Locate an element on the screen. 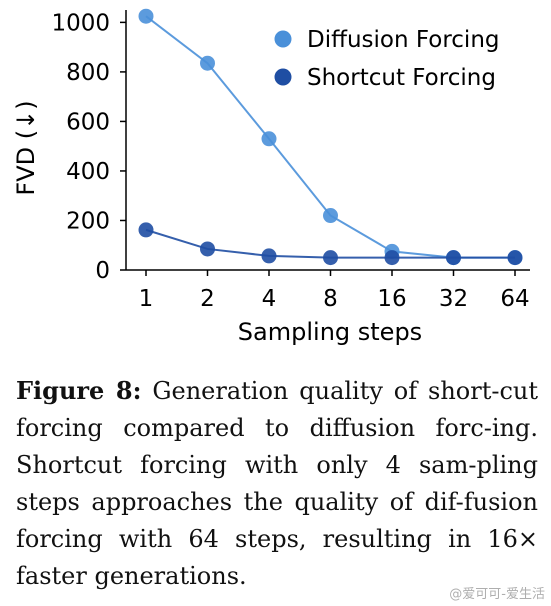 The image size is (551, 606). legend-label: Shortcut Forcing is located at coordinates (401, 78).